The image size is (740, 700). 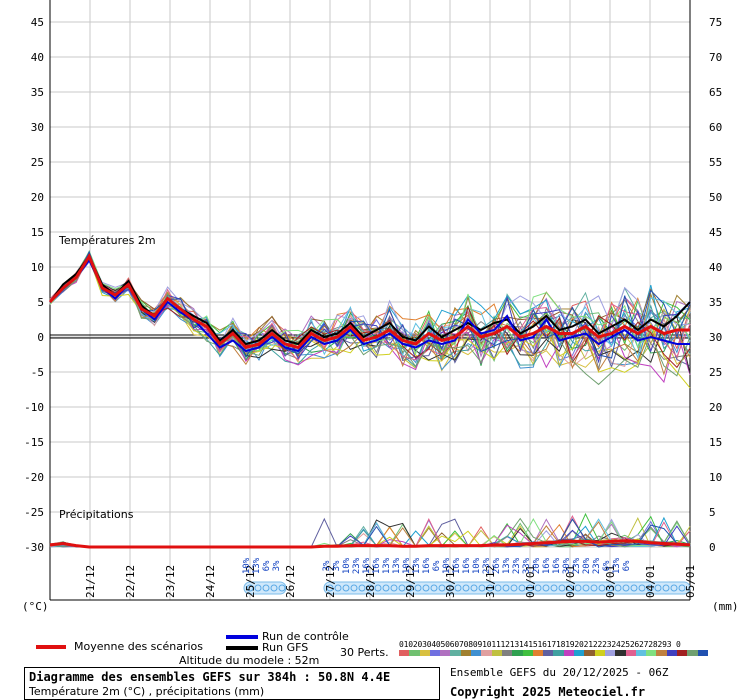 I want to click on precip-label-b: 30%, so click(x=567, y=565).